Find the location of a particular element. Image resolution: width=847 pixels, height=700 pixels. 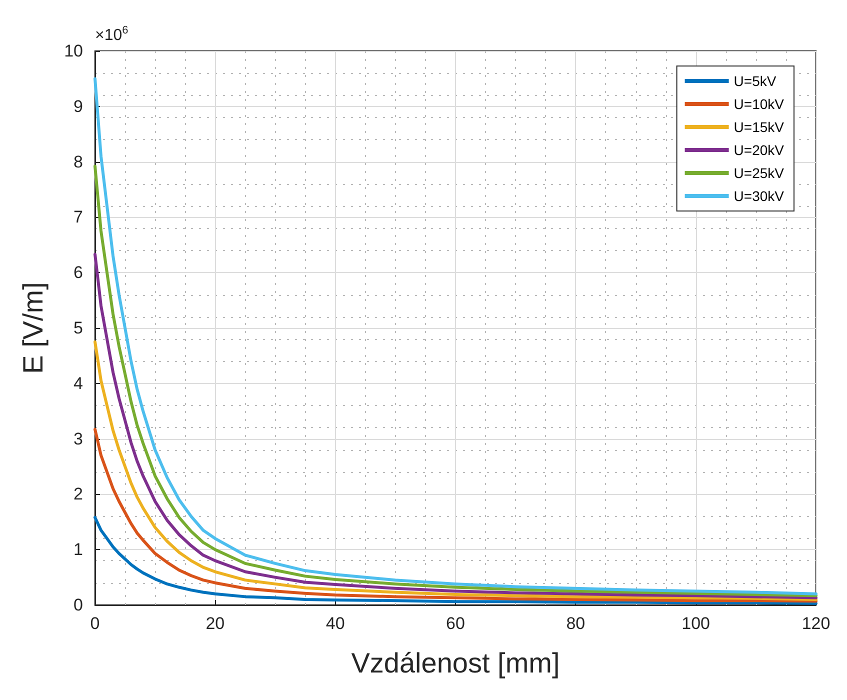

x-tick-label: 20 is located at coordinates (215, 623).